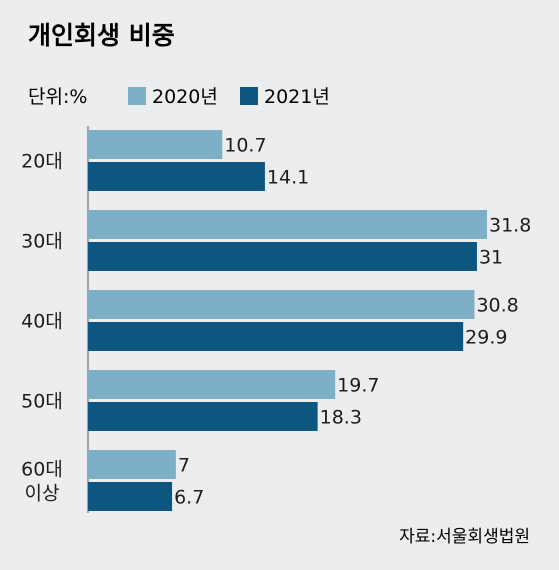  Describe the element at coordinates (358, 386) in the screenshot. I see `value-label: 19.7` at that location.